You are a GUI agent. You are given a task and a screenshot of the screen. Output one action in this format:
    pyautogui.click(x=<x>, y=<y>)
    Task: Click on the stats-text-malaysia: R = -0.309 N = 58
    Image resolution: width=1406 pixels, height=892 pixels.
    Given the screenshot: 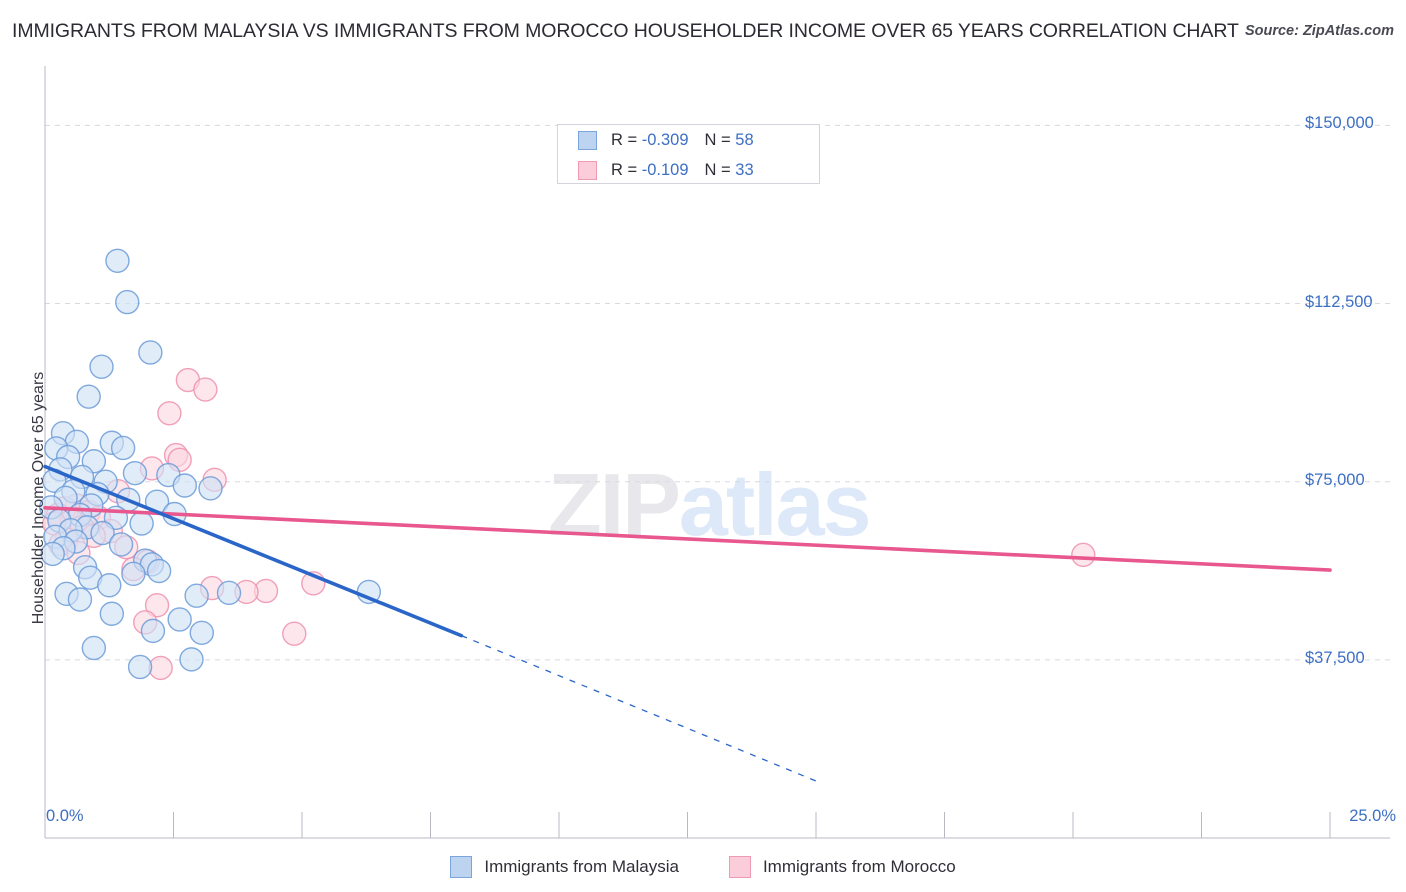 What is the action you would take?
    pyautogui.click(x=682, y=140)
    